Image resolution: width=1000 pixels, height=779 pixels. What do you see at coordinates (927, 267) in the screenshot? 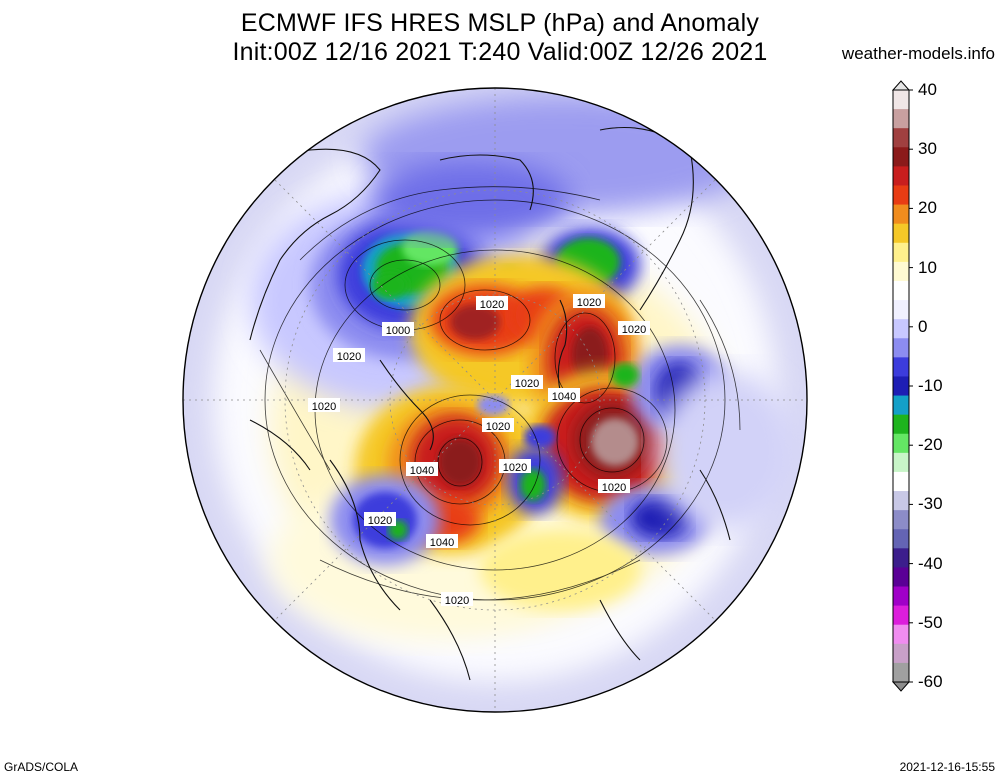
I see `colorbar-tick-label: 10` at bounding box center [927, 267].